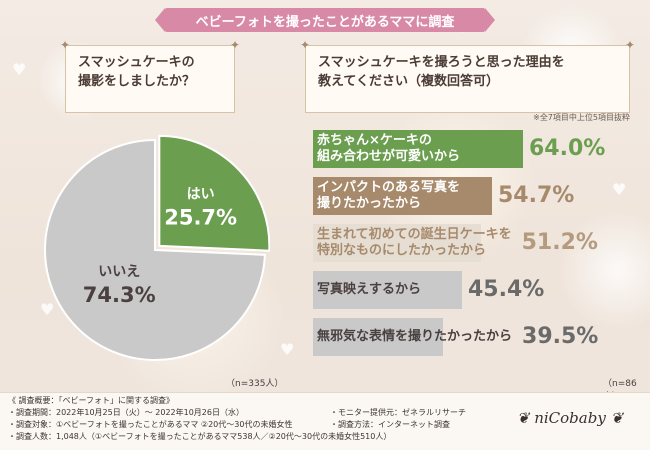 The image size is (650, 450). I want to click on footer-line: ・調査対象：①ベビーフォトを撮ったことがあるママ ②20代～30代の未婚女性, so click(150, 424).